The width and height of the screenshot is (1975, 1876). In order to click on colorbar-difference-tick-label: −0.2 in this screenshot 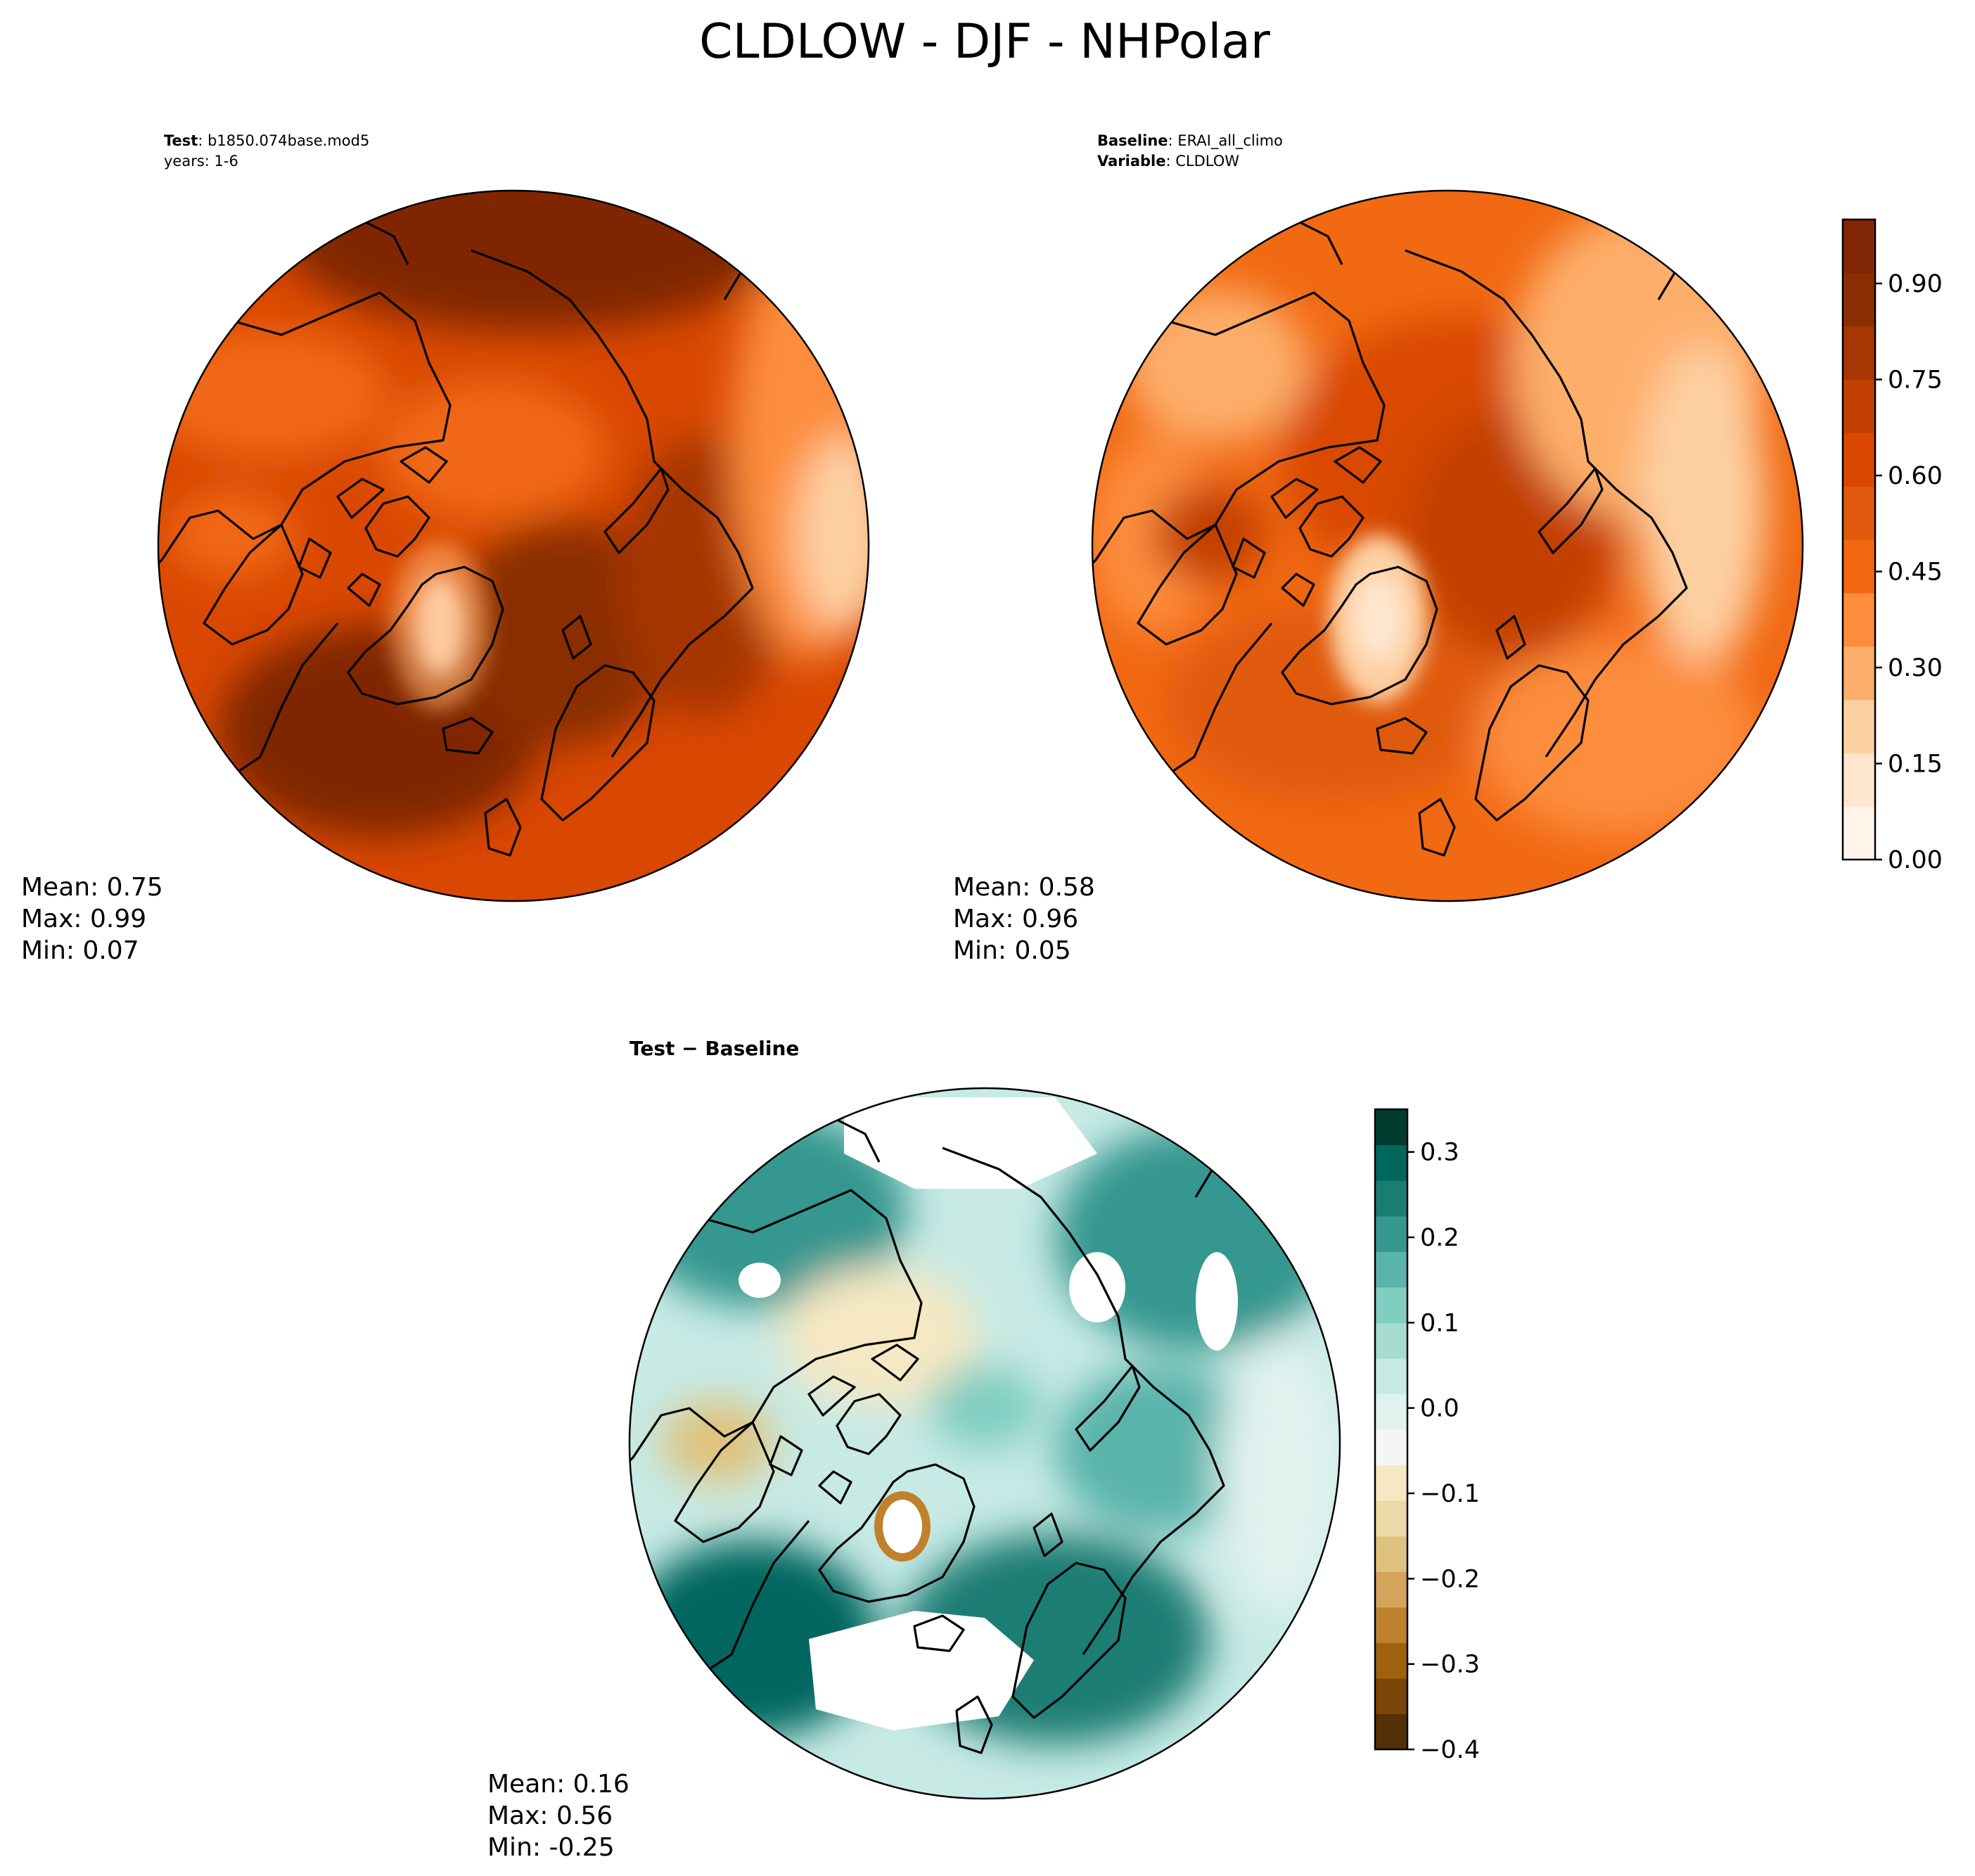, I will do `click(1450, 1579)`.